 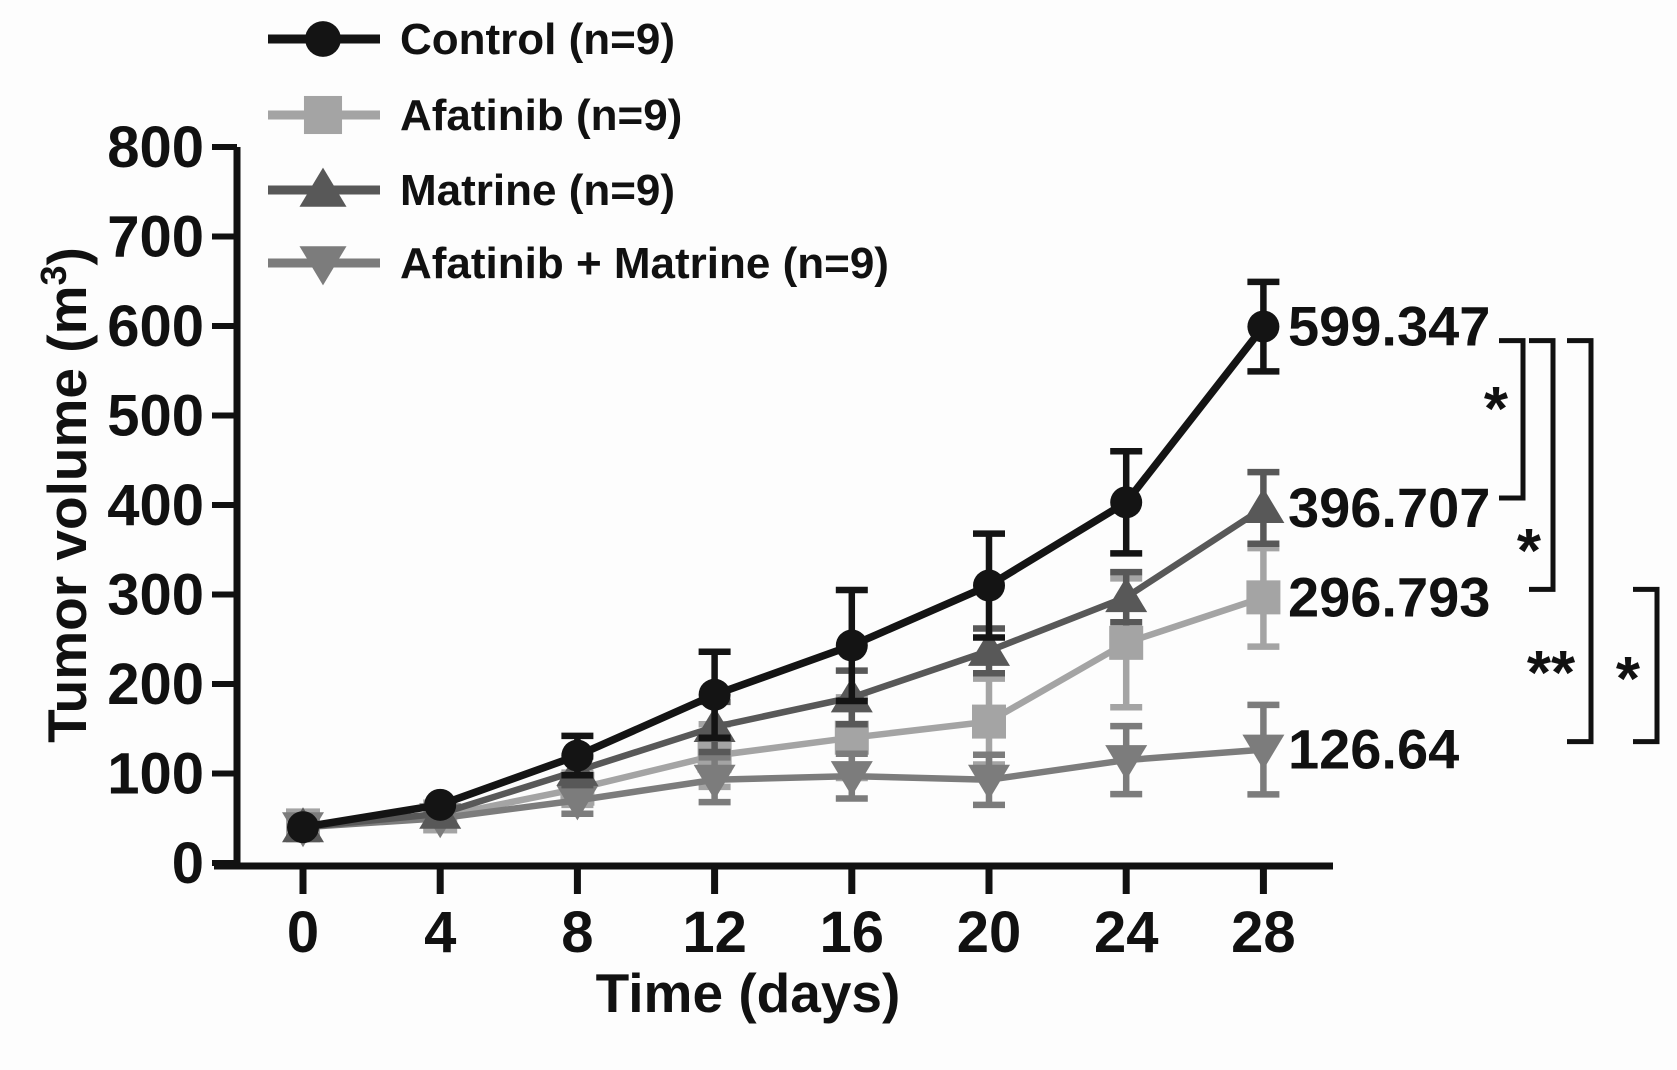 I want to click on y-tick-labels: 0 100 200 300 400 500 600 700 800, so click(x=155, y=505).